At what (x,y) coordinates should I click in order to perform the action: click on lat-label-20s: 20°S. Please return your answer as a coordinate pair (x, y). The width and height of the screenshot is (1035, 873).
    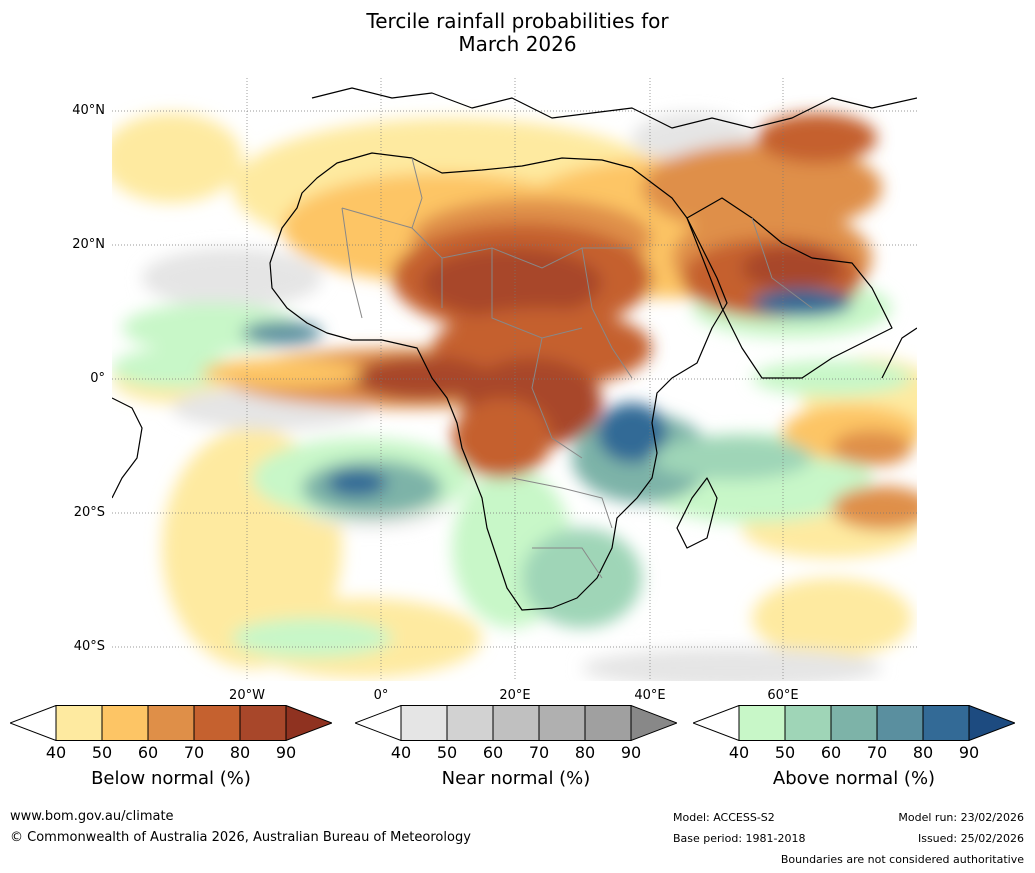
    Looking at the image, I should click on (89, 512).